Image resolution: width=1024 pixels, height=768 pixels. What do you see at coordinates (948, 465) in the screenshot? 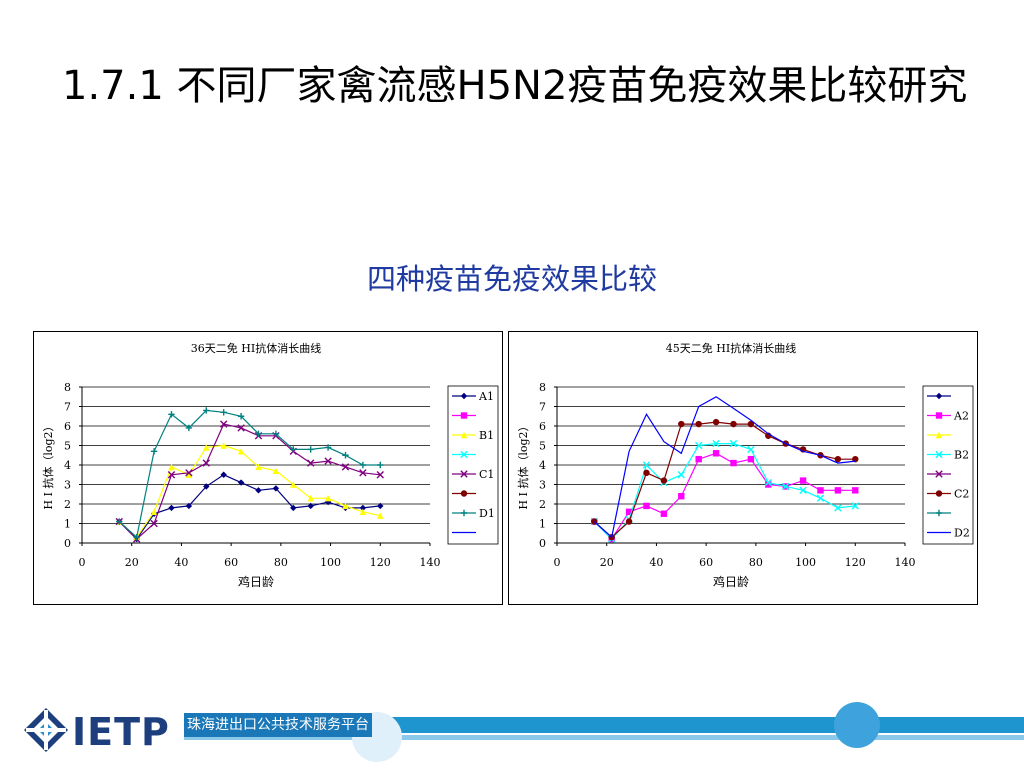
I see `legend-box` at bounding box center [948, 465].